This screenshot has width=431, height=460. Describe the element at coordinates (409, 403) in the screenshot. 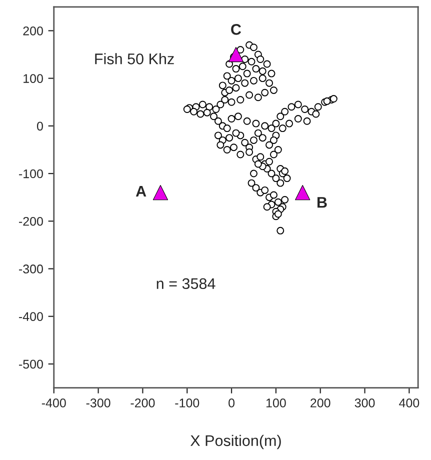

I see `x-tick-label: 400` at that location.